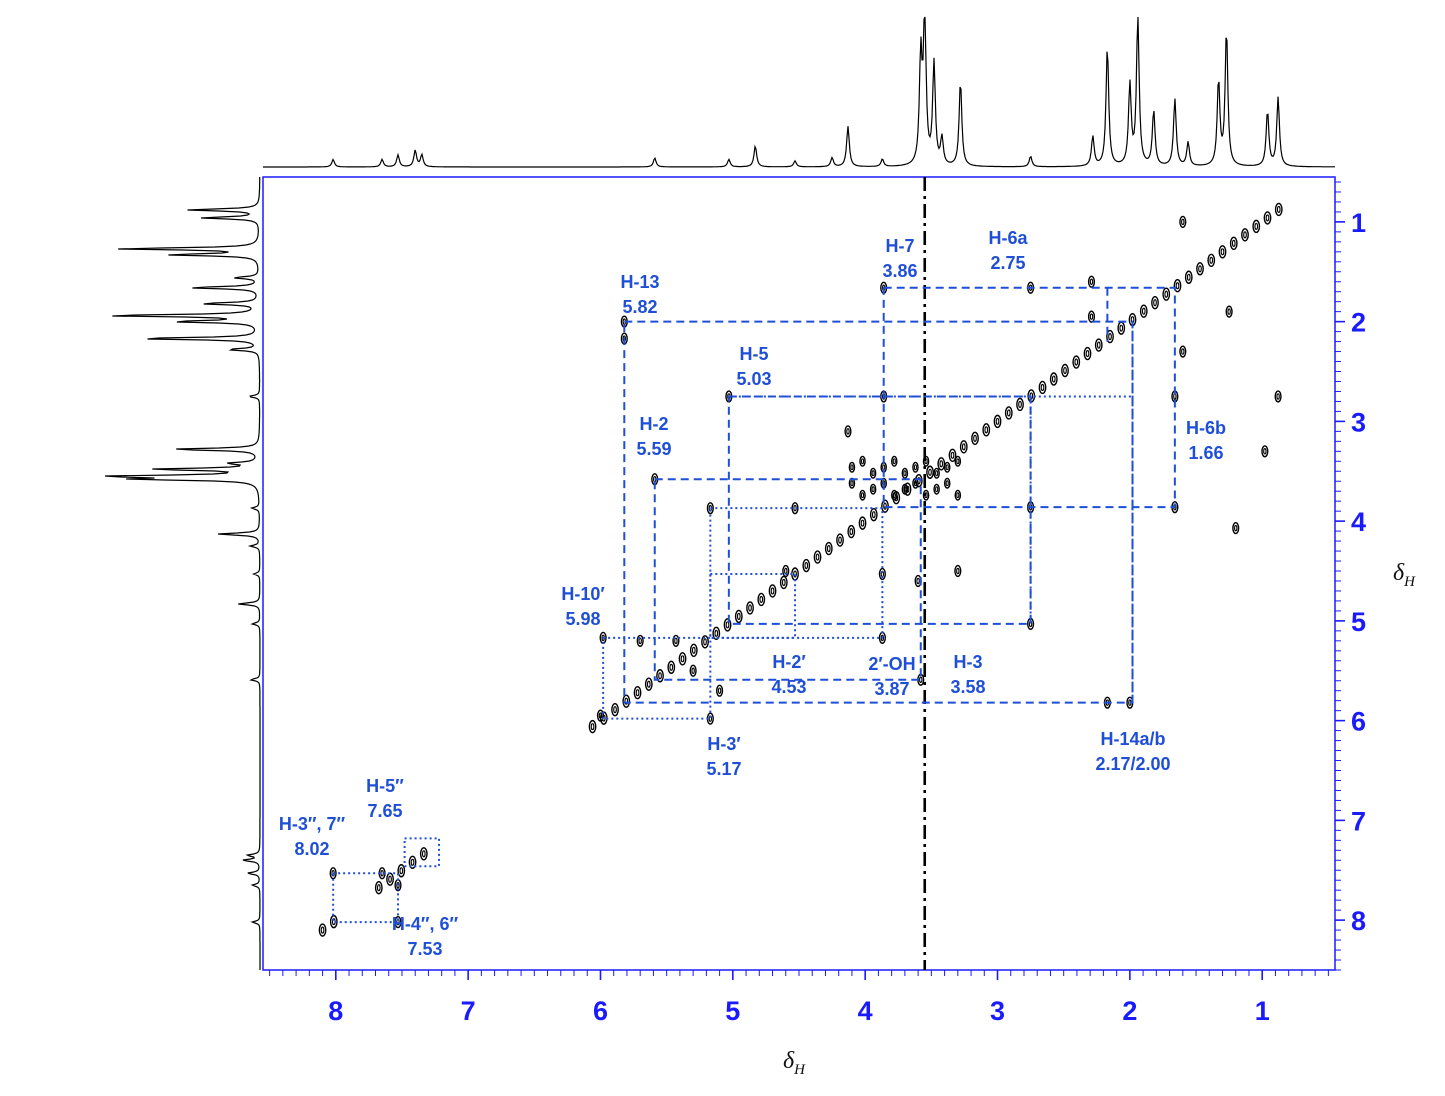  What do you see at coordinates (1358, 323) in the screenshot?
I see `y-tick-label: 2` at bounding box center [1358, 323].